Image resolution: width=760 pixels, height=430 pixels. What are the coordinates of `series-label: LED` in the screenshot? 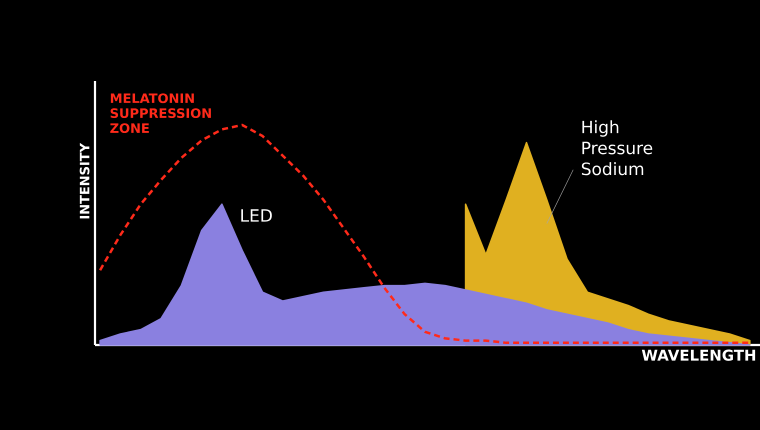 It's located at (256, 215).